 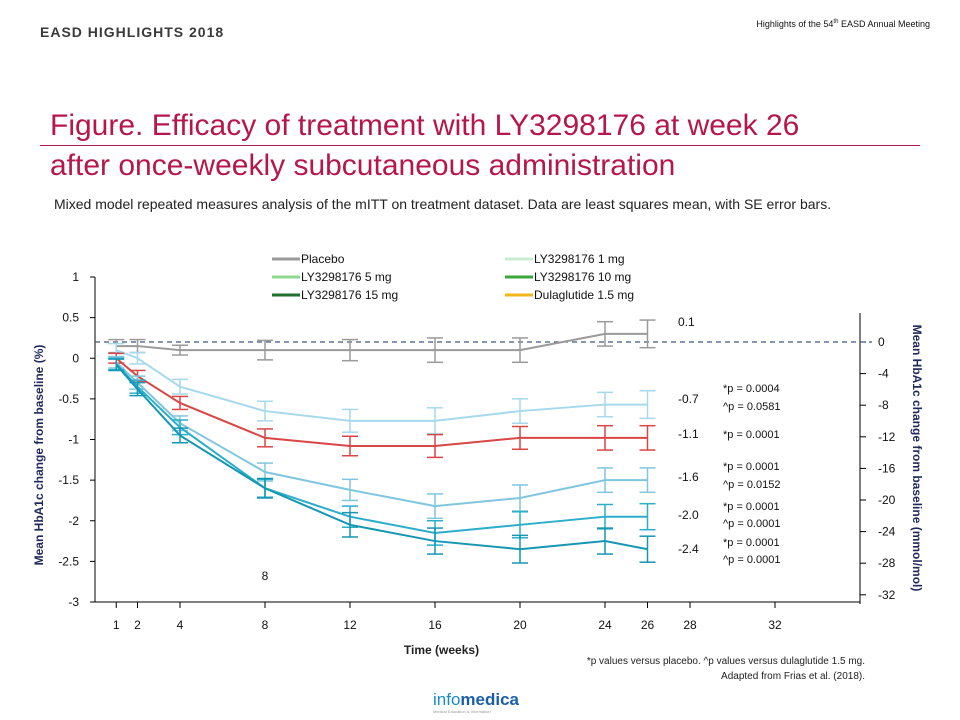 I want to click on legend-label: Placebo, so click(x=323, y=259).